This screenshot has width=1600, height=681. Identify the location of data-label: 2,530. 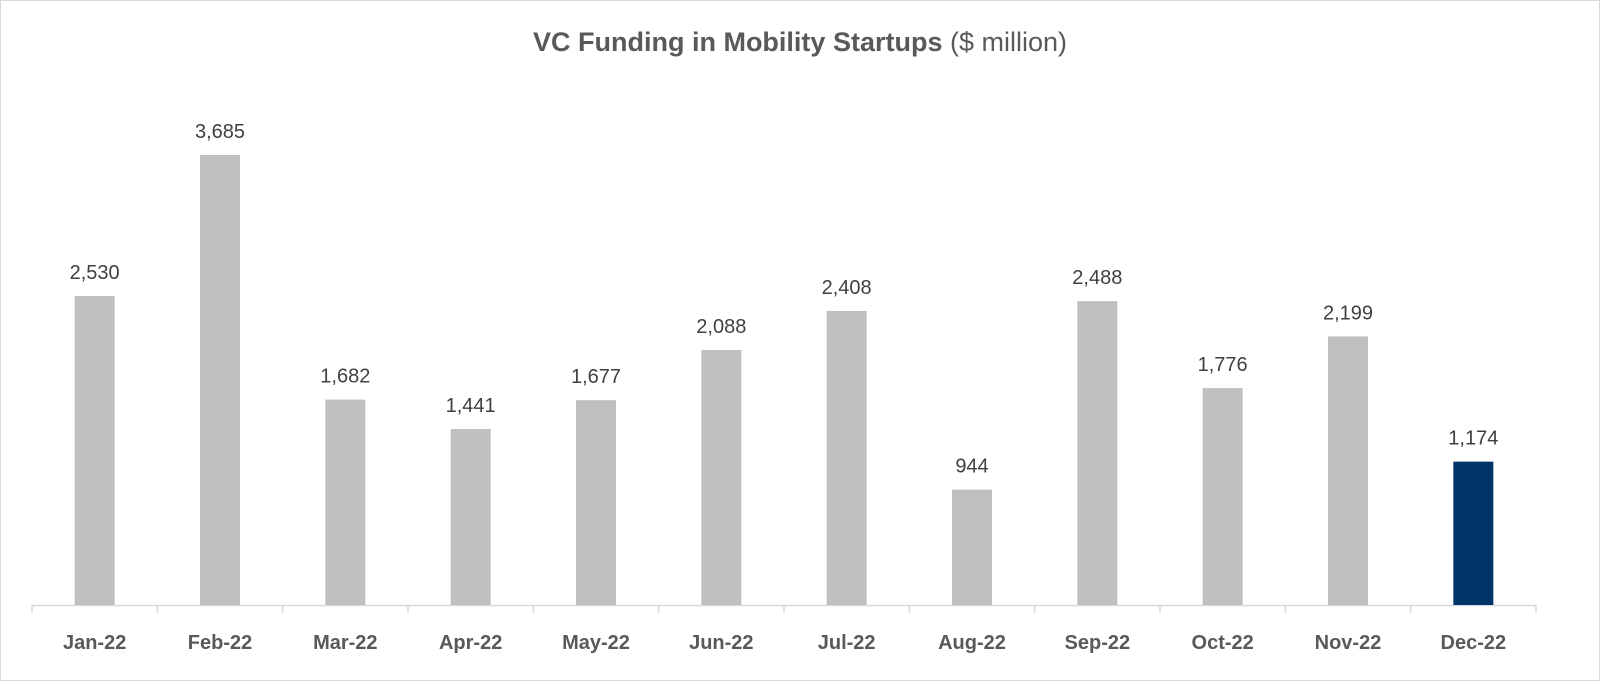
(95, 273).